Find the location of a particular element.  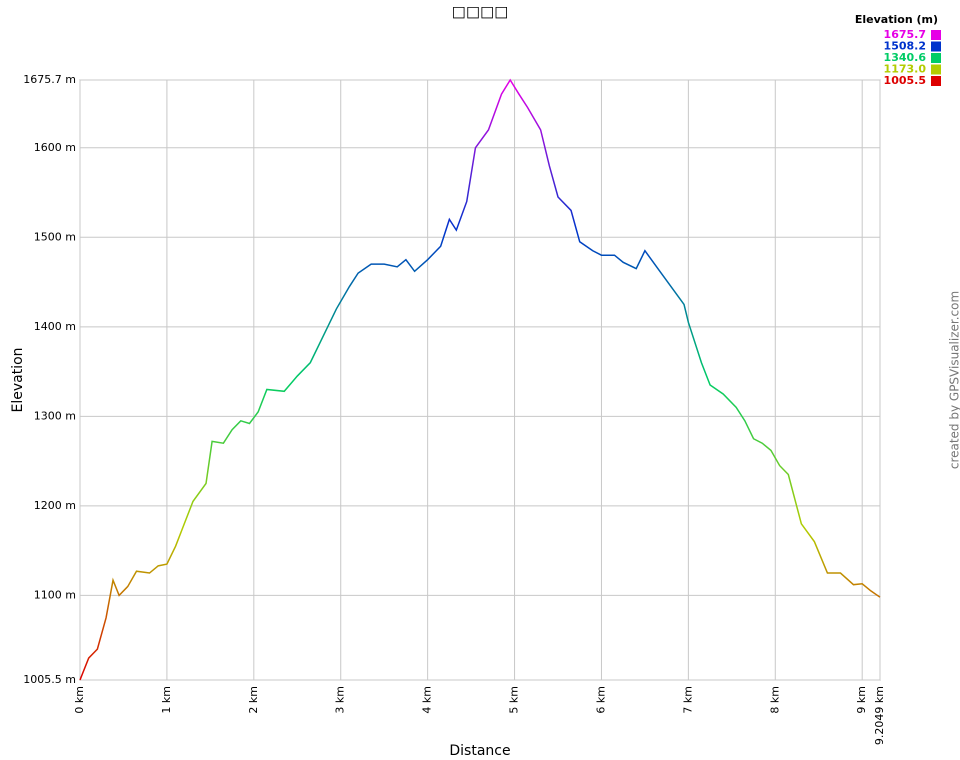

y-tick-label: 1600 m is located at coordinates (55, 147).